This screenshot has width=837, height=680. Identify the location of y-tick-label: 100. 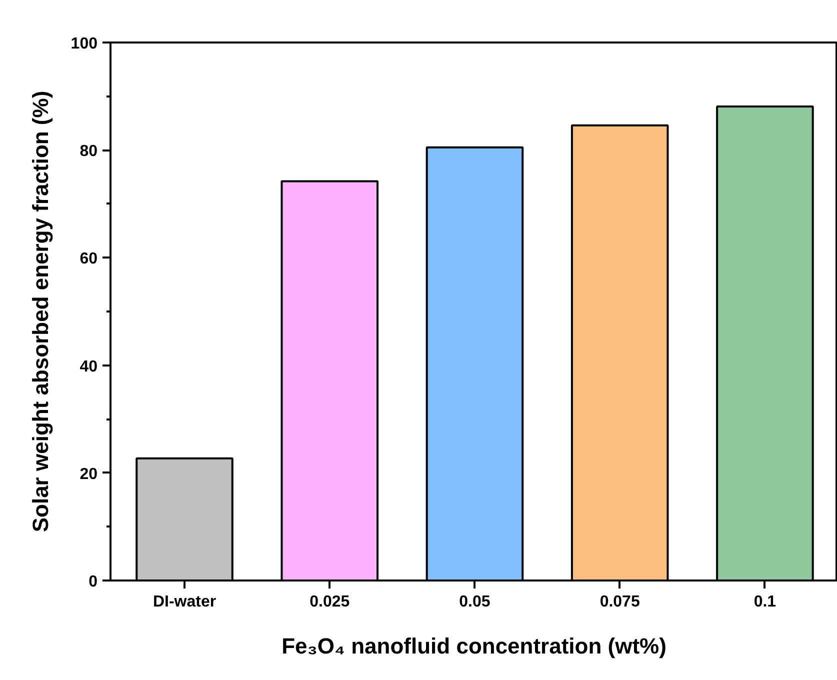
(84, 44).